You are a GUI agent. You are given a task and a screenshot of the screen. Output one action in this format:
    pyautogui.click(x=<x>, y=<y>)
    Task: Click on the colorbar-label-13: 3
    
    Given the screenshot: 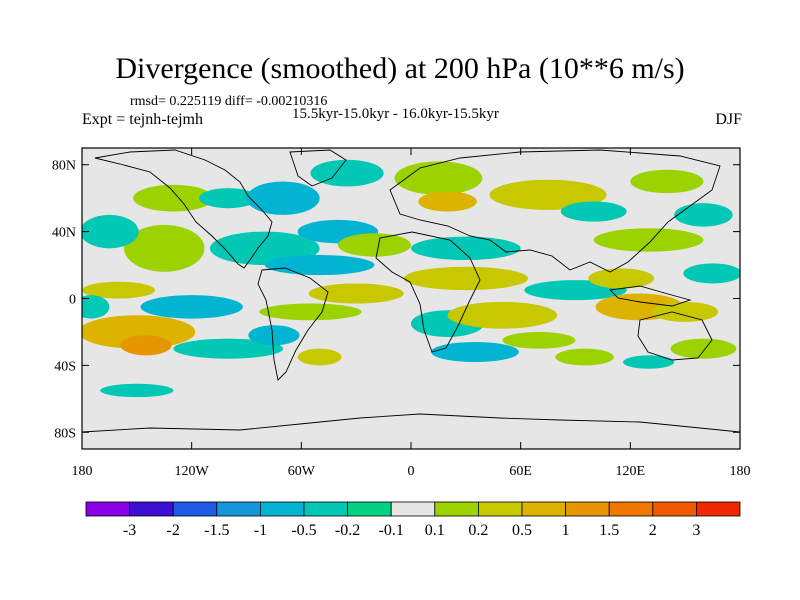 What is the action you would take?
    pyautogui.click(x=696, y=530)
    